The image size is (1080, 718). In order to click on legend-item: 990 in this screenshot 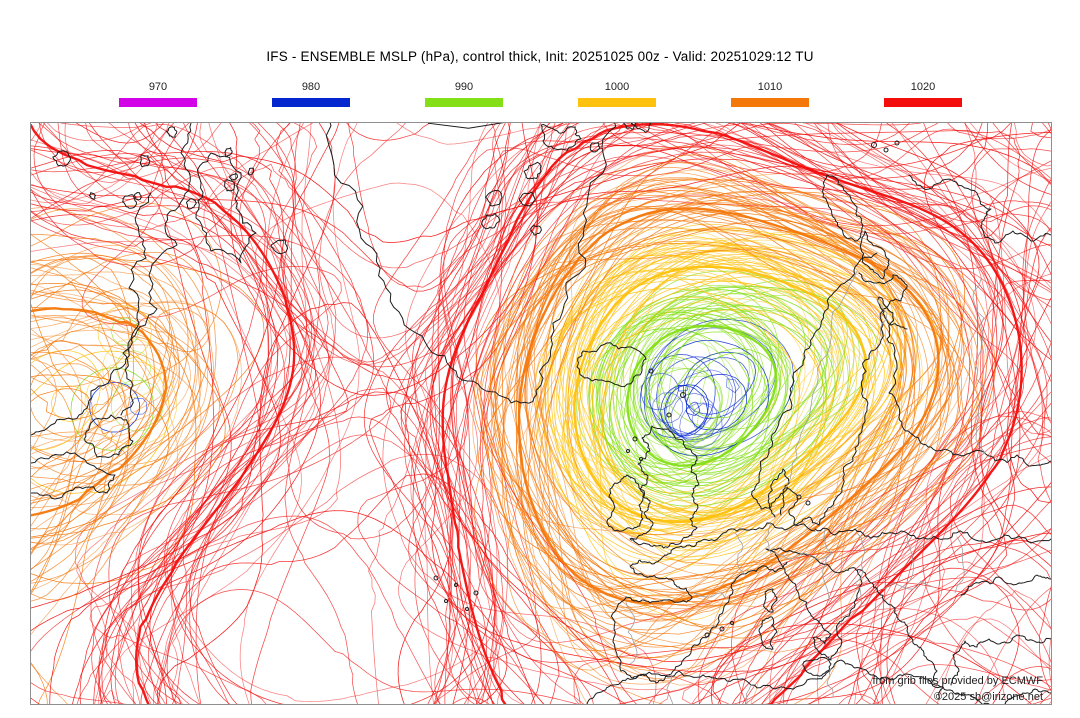, I will do `click(464, 94)`.